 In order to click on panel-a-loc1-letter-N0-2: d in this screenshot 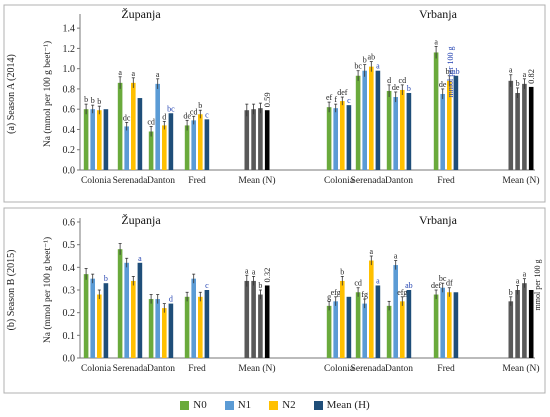, I will do `click(389, 80)`.